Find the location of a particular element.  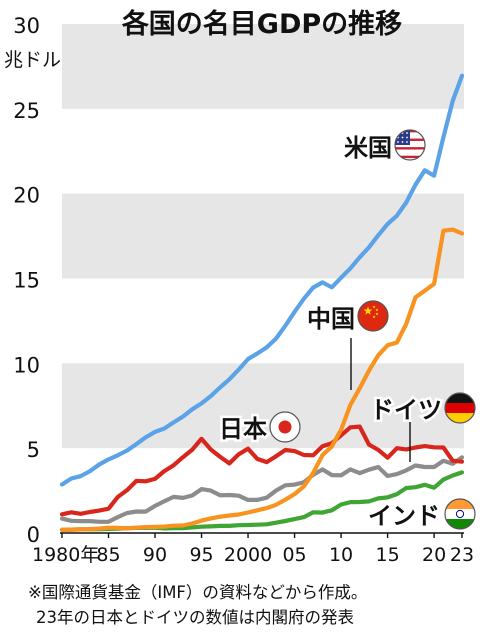

y-tick-label: 30 is located at coordinates (26, 26).